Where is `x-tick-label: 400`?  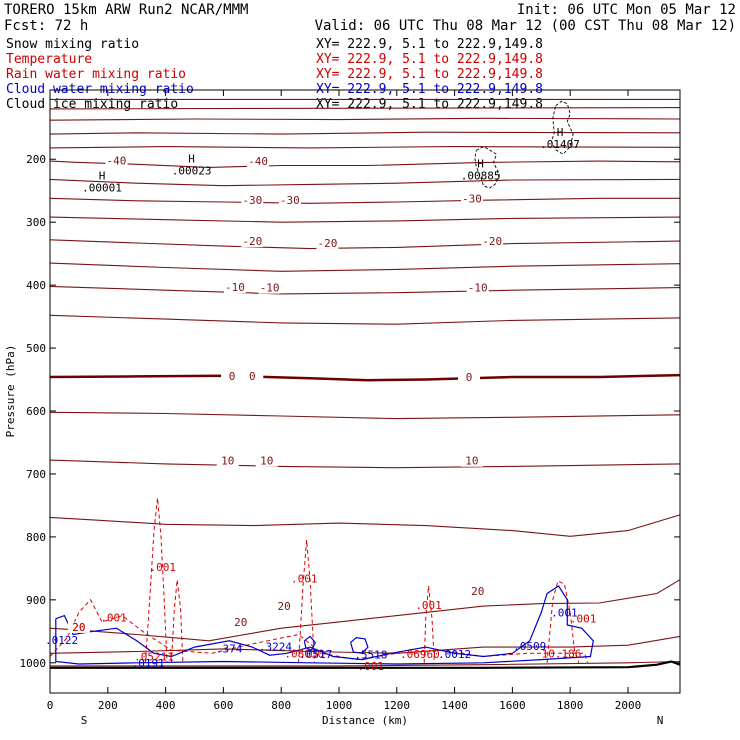
x-tick-label: 400 is located at coordinates (166, 705).